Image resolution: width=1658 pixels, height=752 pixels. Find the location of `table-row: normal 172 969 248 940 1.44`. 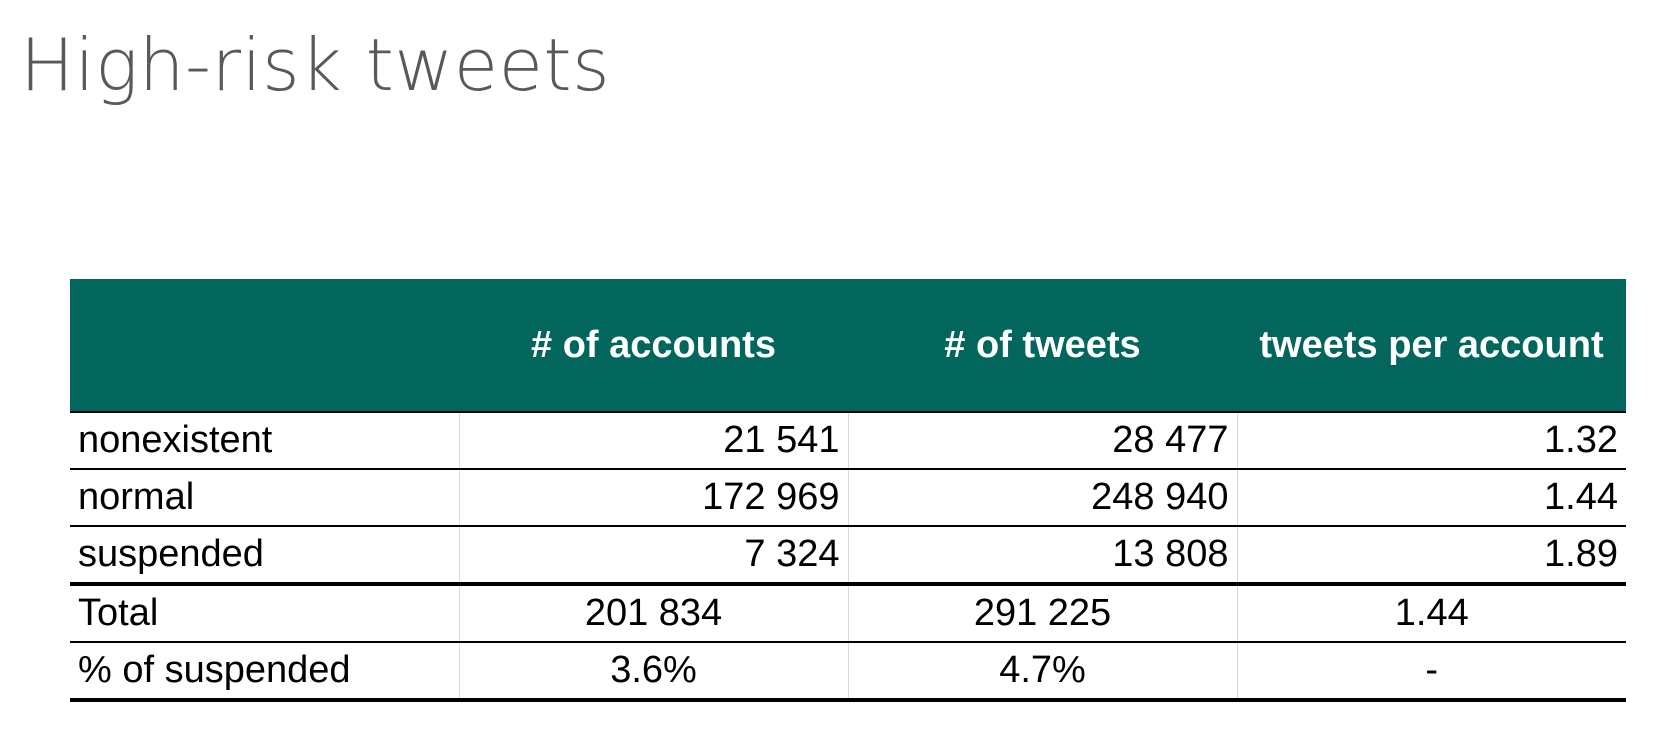

table-row: normal 172 969 248 940 1.44 is located at coordinates (848, 498).